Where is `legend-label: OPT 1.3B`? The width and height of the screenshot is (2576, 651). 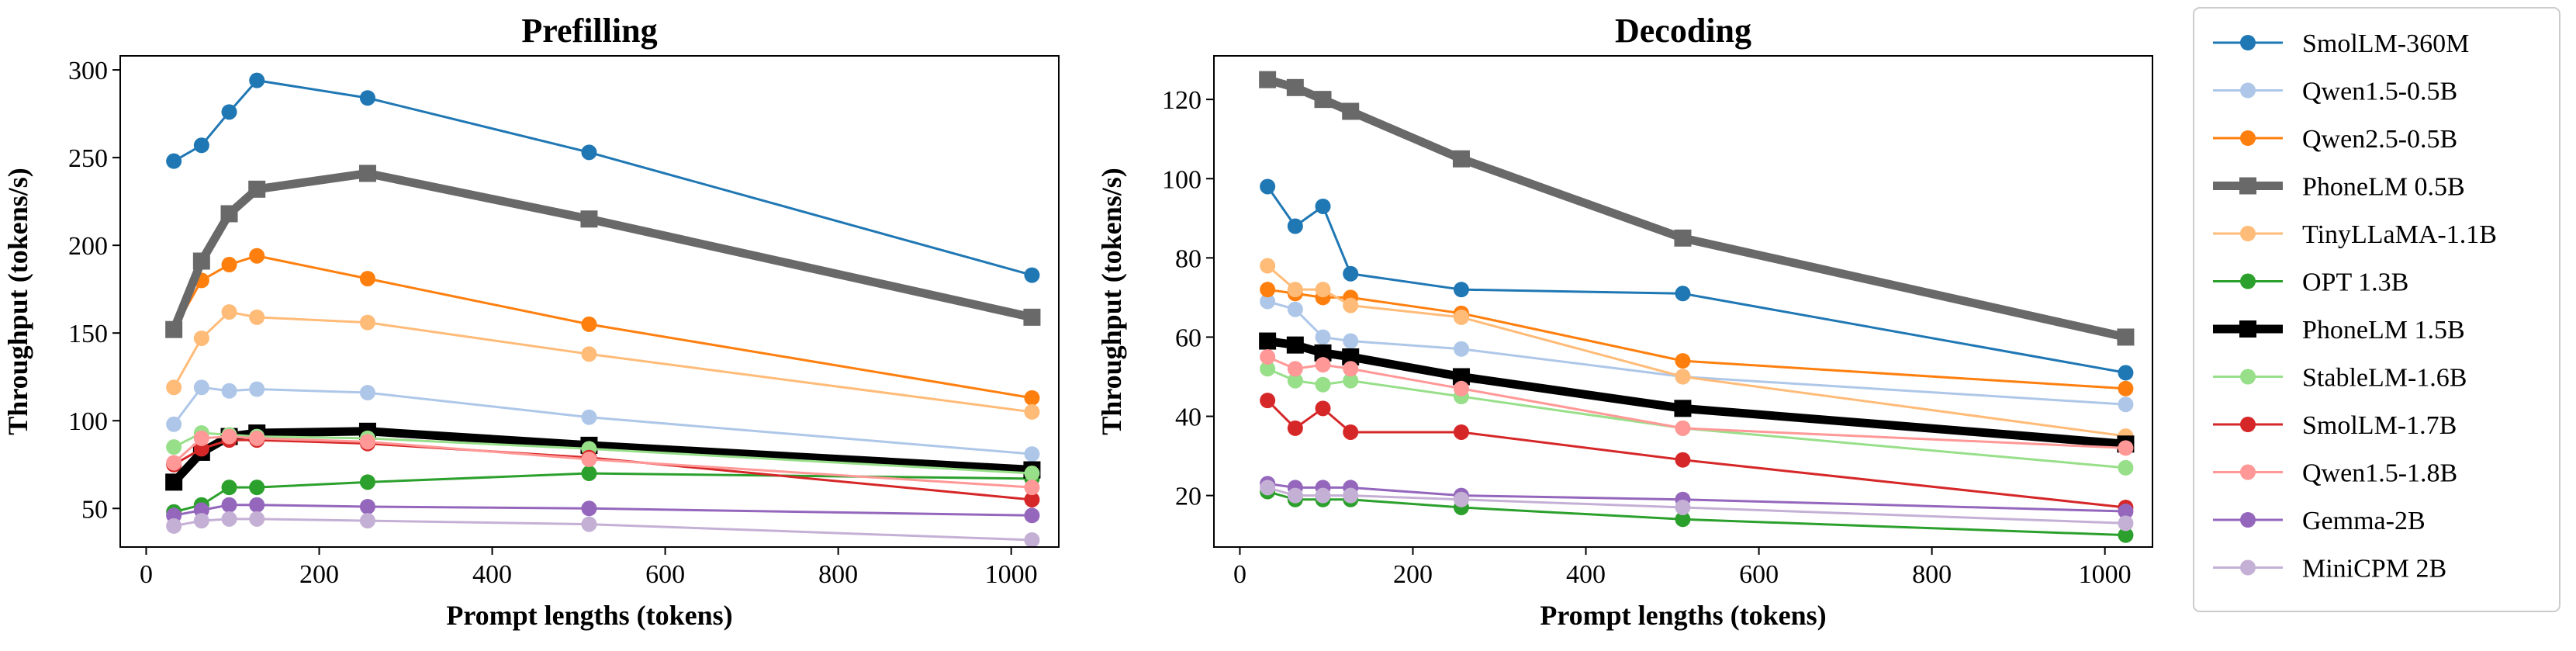
legend-label: OPT 1.3B is located at coordinates (2355, 282).